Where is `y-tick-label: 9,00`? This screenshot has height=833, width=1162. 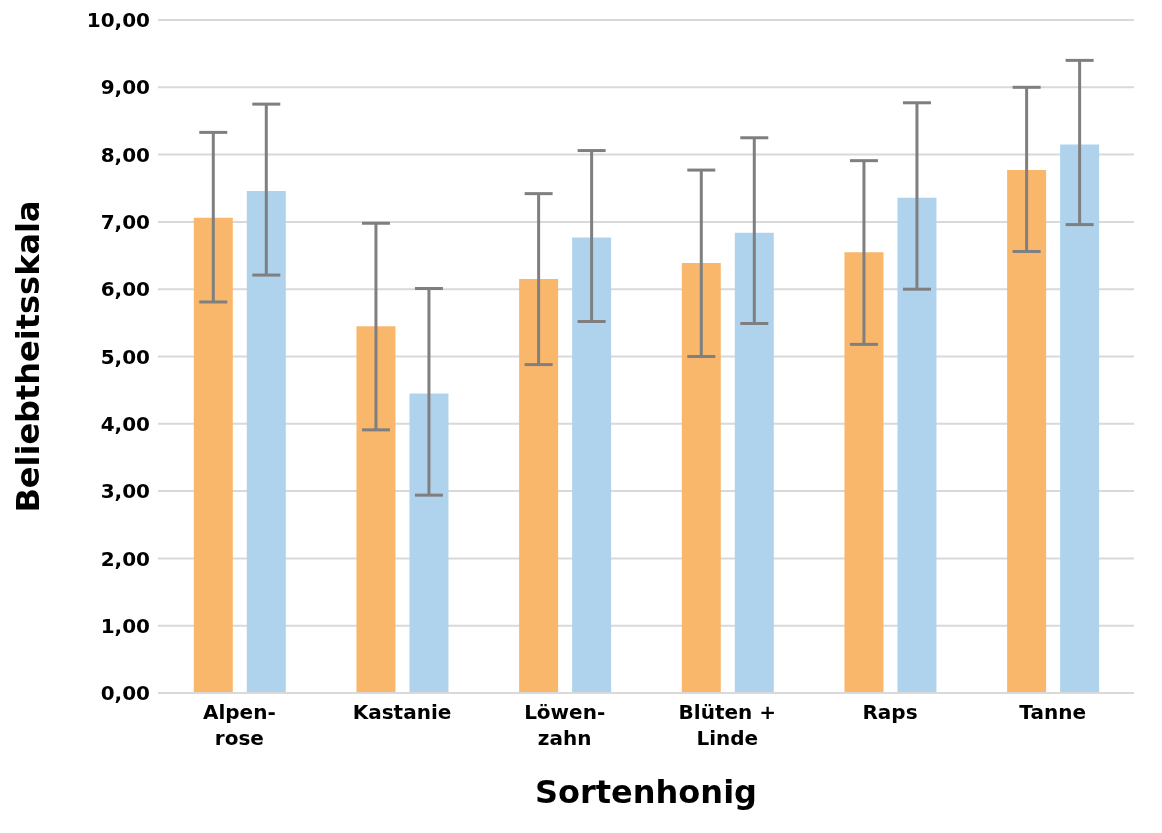 y-tick-label: 9,00 is located at coordinates (125, 87).